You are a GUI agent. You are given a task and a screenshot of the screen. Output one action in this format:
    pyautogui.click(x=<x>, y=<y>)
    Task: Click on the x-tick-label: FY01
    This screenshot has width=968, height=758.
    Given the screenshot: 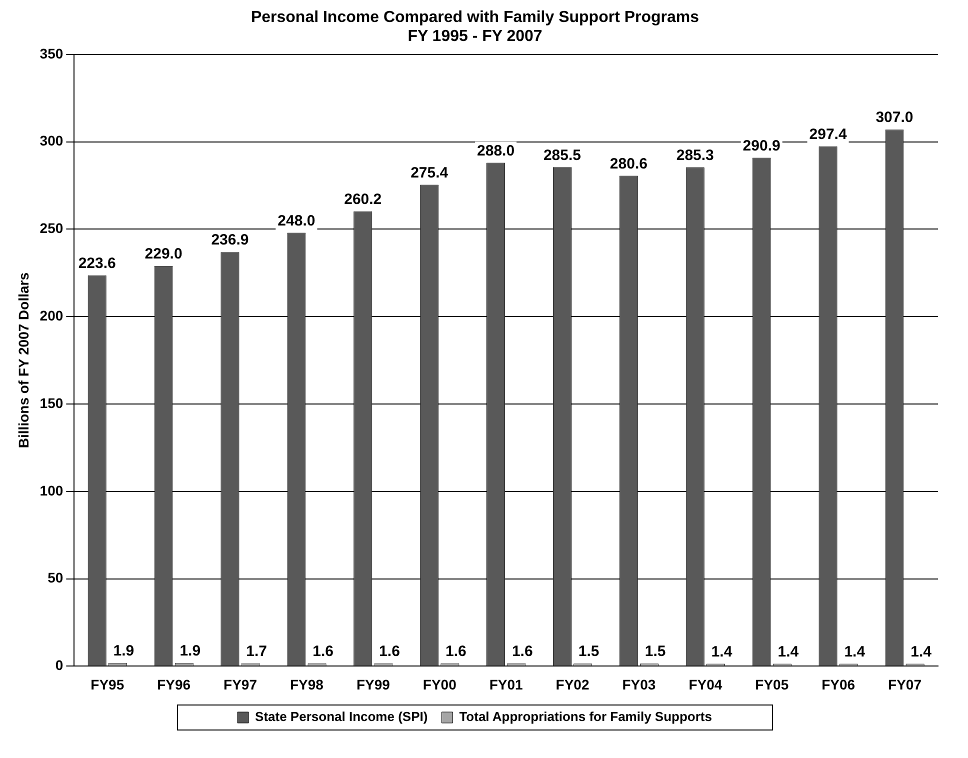 What is the action you would take?
    pyautogui.click(x=506, y=684)
    